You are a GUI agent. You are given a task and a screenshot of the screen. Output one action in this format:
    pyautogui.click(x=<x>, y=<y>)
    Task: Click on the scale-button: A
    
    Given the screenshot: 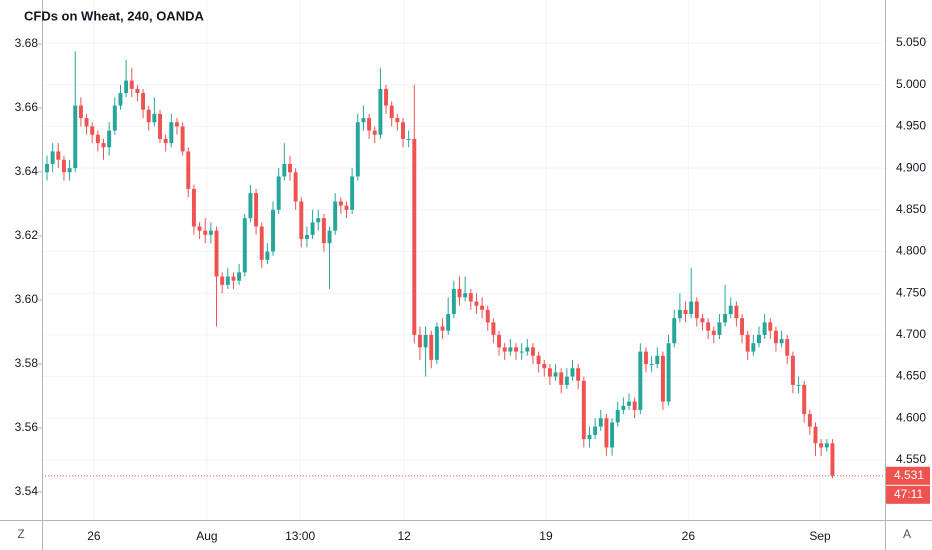 What is the action you would take?
    pyautogui.click(x=907, y=534)
    